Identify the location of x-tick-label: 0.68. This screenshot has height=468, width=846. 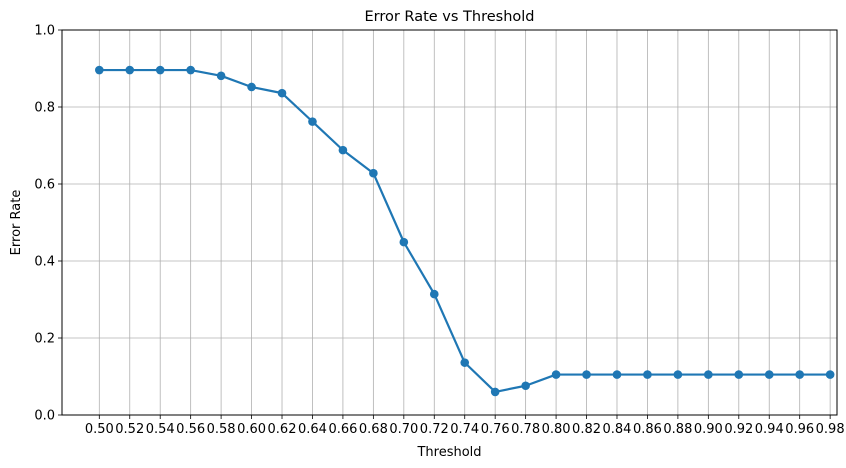
(373, 429).